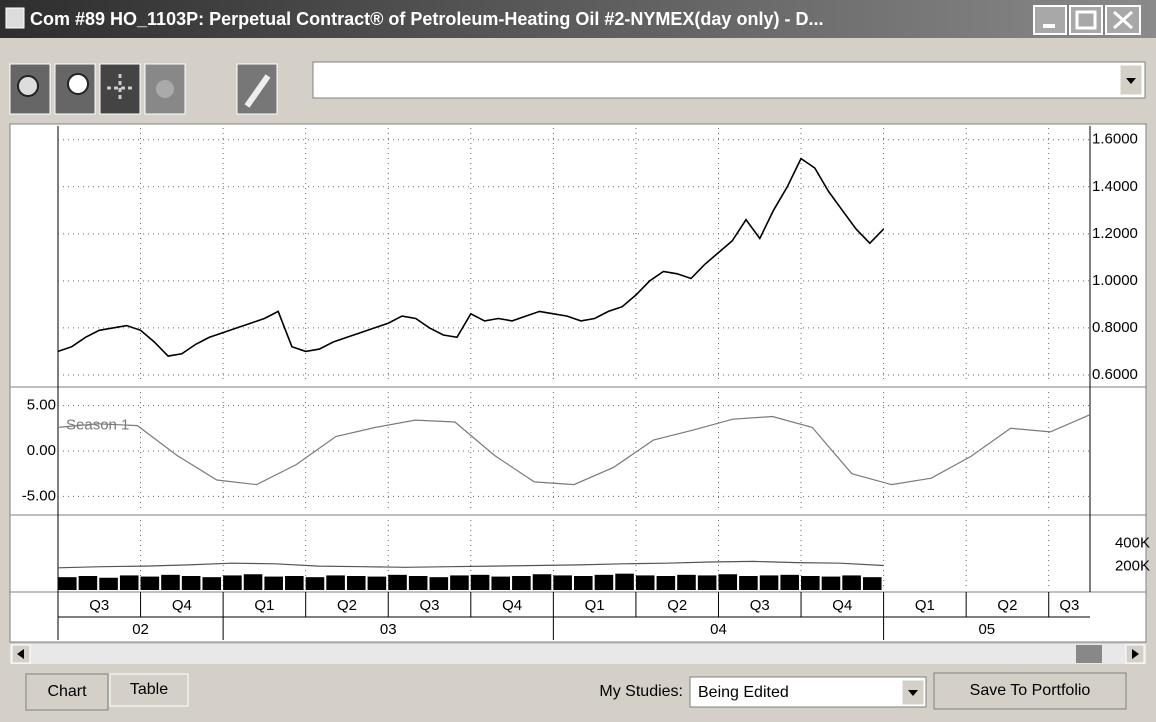  Describe the element at coordinates (41, 450) in the screenshot. I see `y-tick-label: 0.00` at that location.